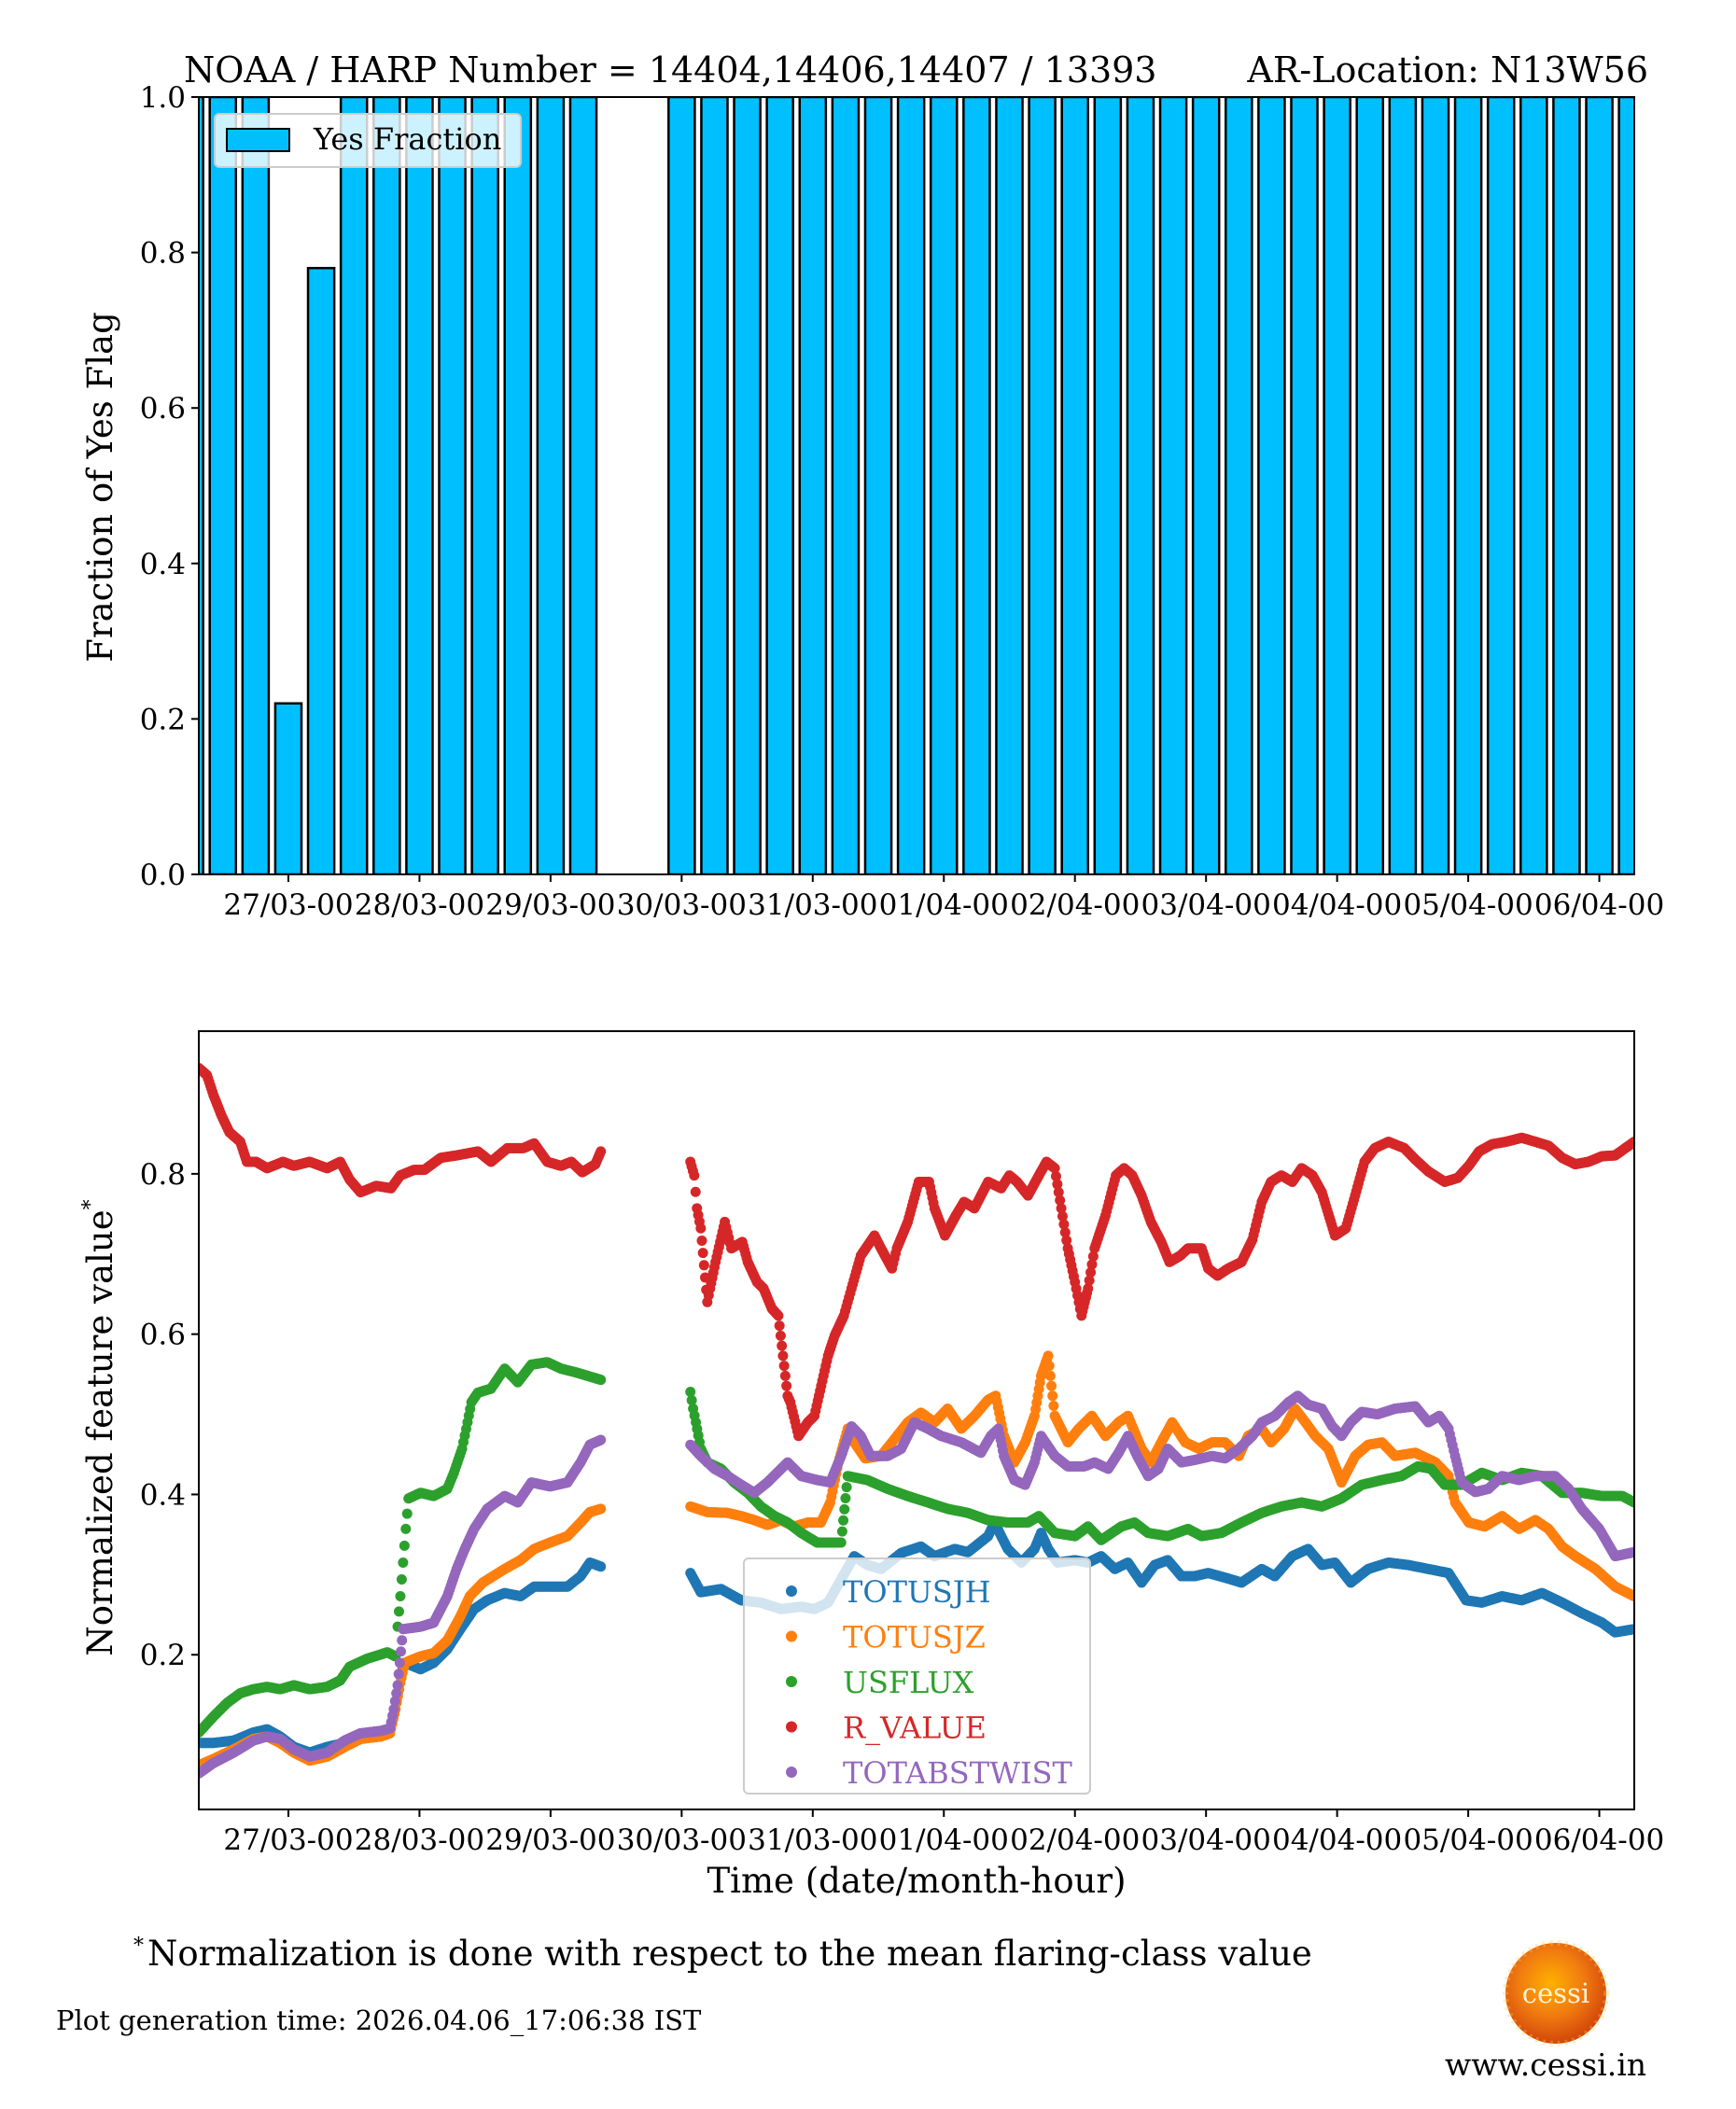 The width and height of the screenshot is (1736, 2109). What do you see at coordinates (1304, 485) in the screenshot?
I see `bar-03/04-18` at bounding box center [1304, 485].